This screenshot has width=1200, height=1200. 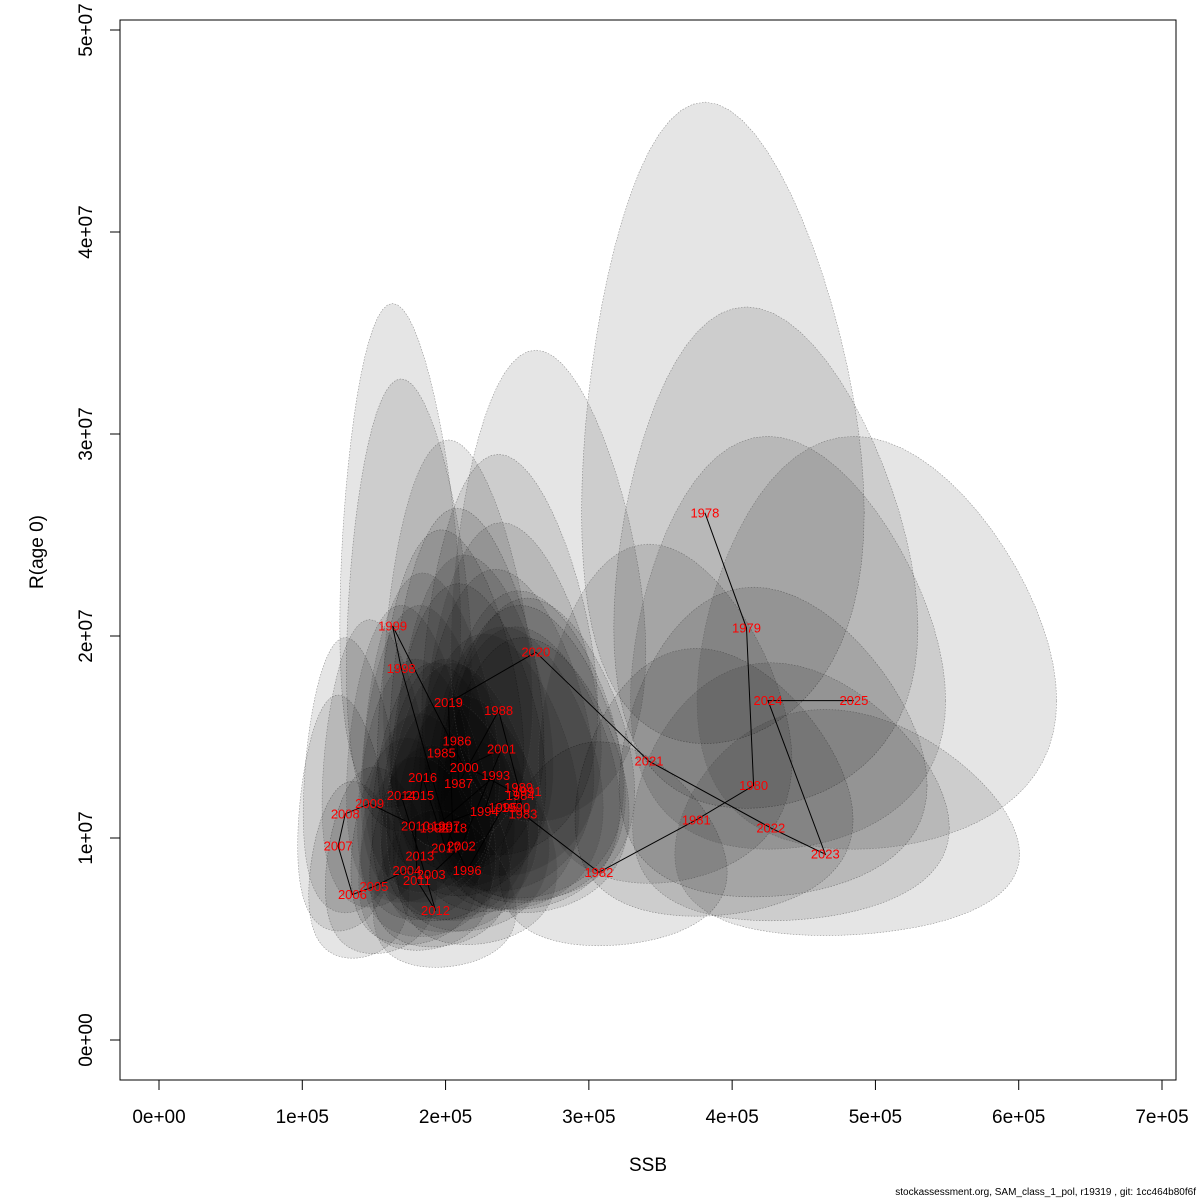 I want to click on confidence-ellipse-2013, so click(x=428, y=825).